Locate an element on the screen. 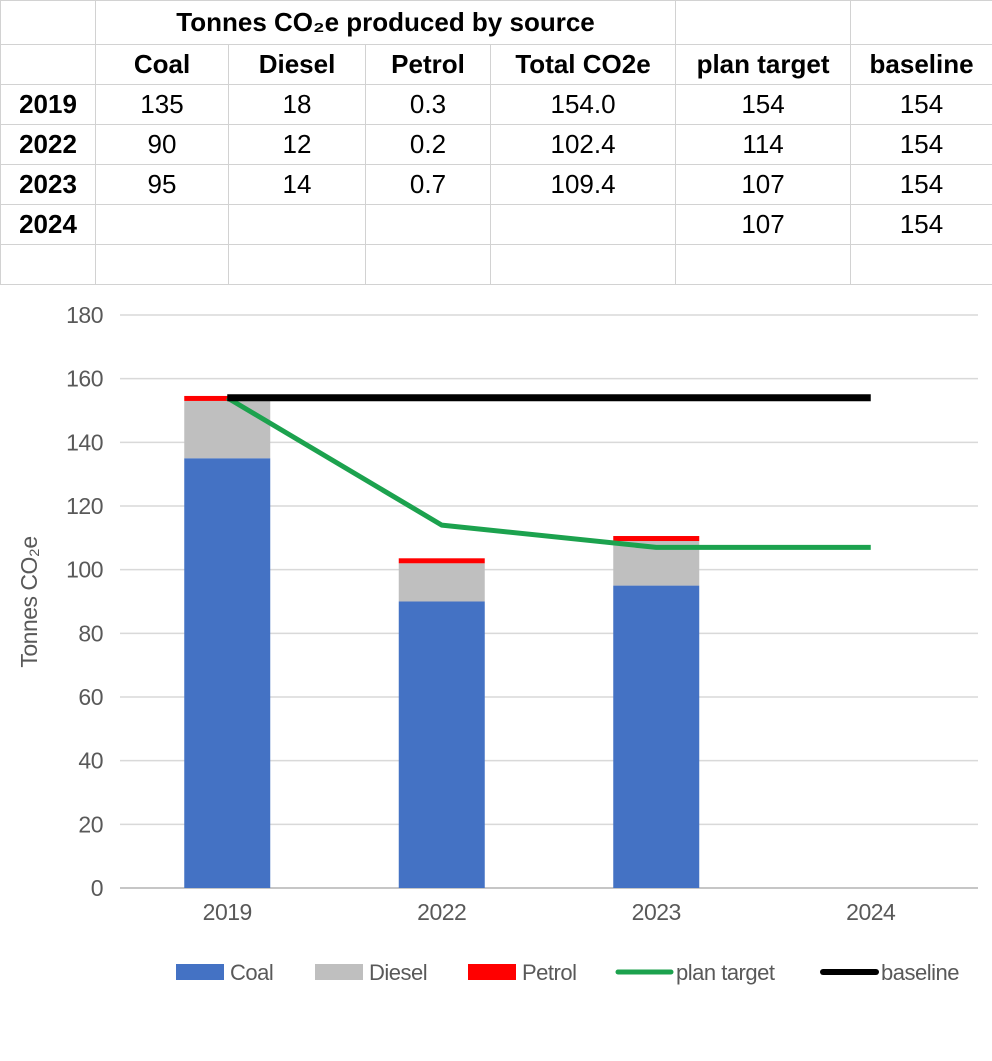  cell-2022-diesel: 12 is located at coordinates (297, 144).